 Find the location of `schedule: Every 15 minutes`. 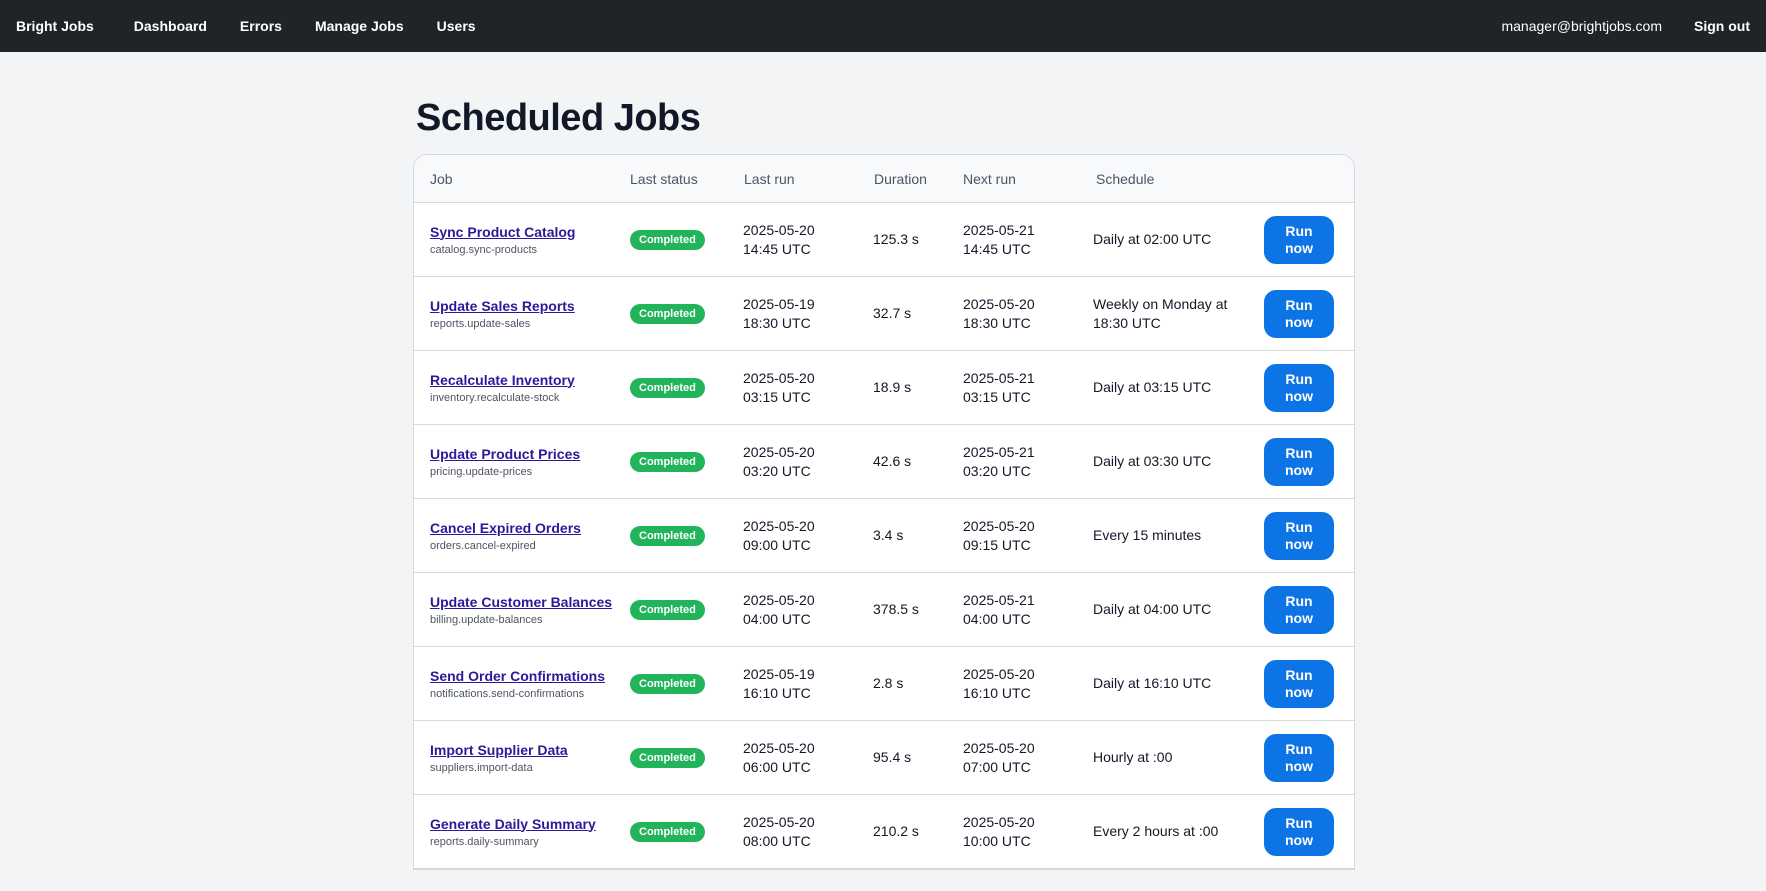

schedule: Every 15 minutes is located at coordinates (1147, 535).